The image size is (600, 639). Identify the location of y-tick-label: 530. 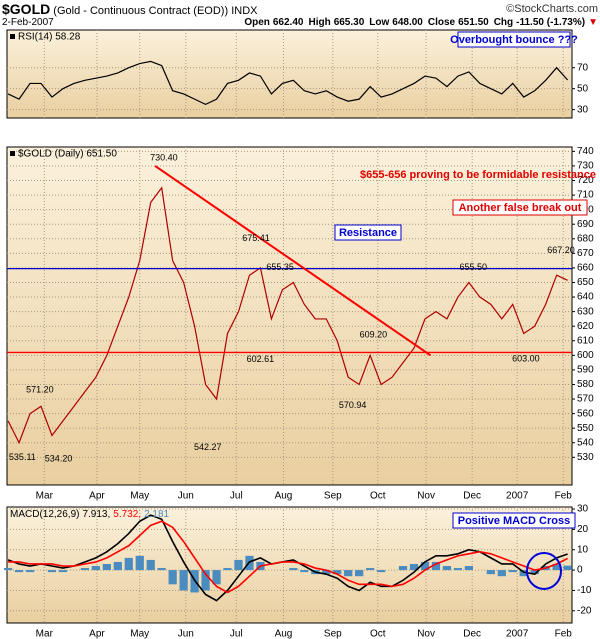
(585, 457).